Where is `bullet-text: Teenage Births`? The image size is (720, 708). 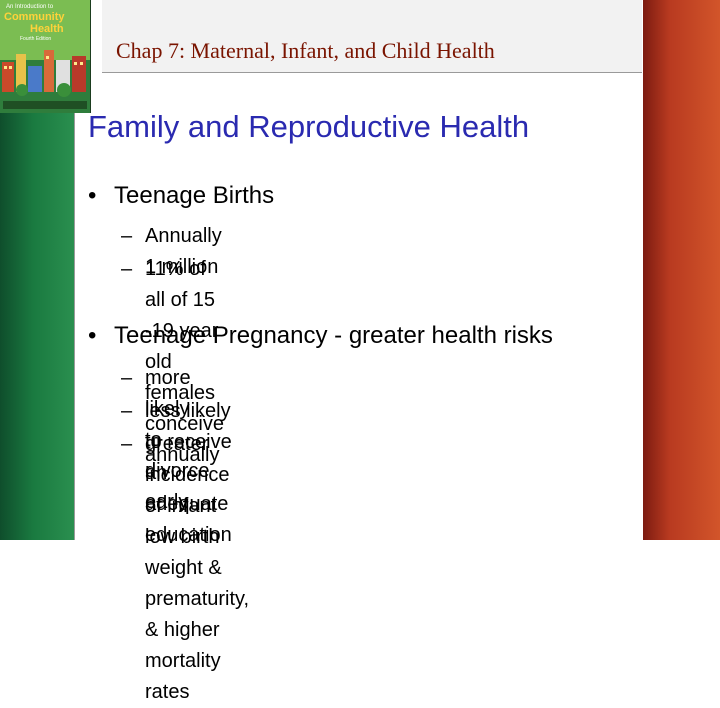 bullet-text: Teenage Births is located at coordinates (194, 195).